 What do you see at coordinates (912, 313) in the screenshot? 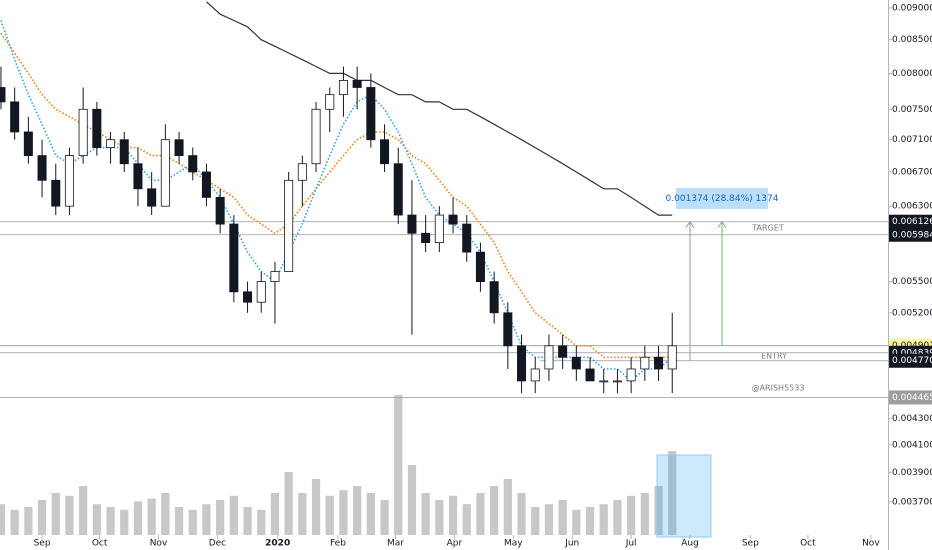
I see `y-tick-label: 0.005200` at bounding box center [912, 313].